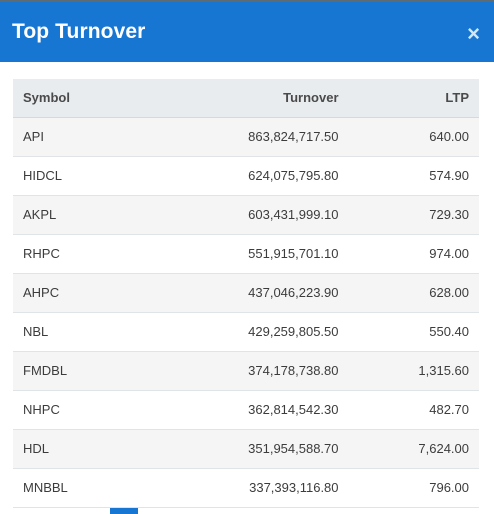  What do you see at coordinates (260, 371) in the screenshot?
I see `cell-turnover: 374,178,738.80` at bounding box center [260, 371].